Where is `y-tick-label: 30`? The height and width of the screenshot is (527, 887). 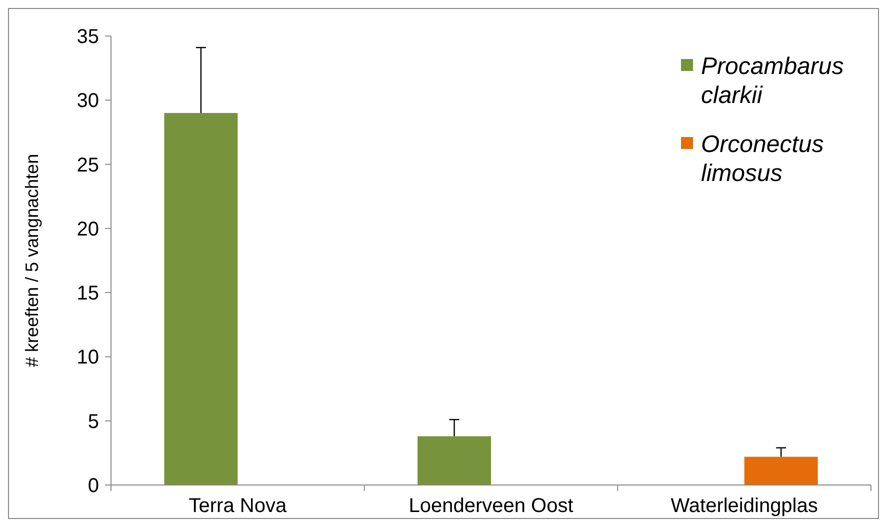
y-tick-label: 30 is located at coordinates (87, 101).